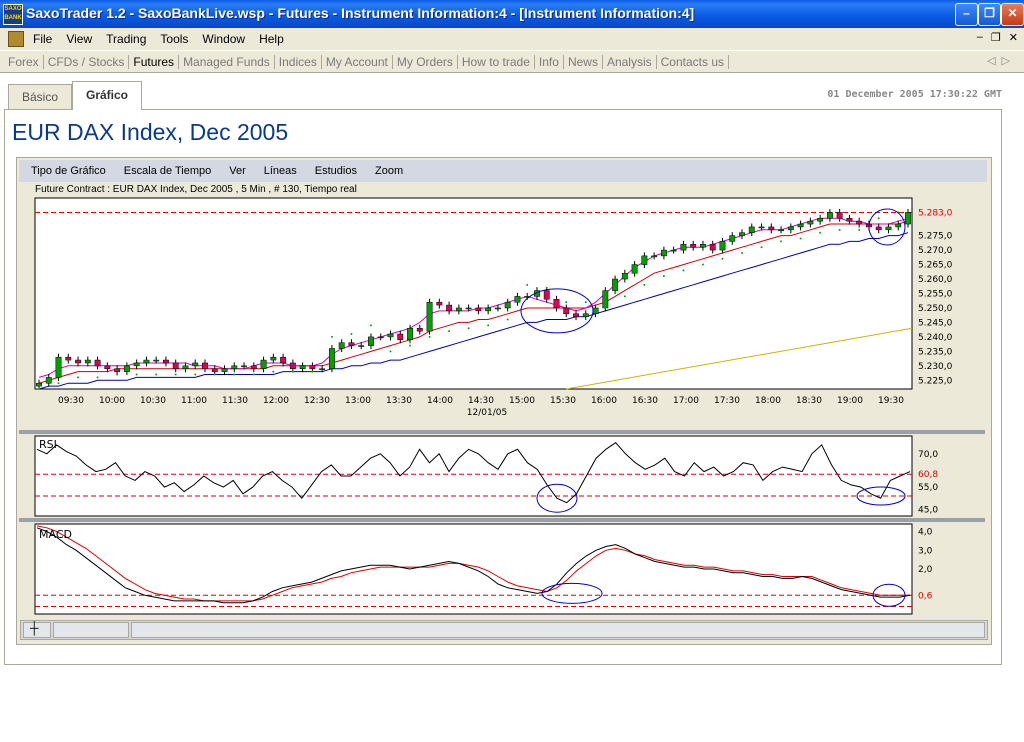  I want to click on price-y-tick: 5.240,0, so click(935, 338).